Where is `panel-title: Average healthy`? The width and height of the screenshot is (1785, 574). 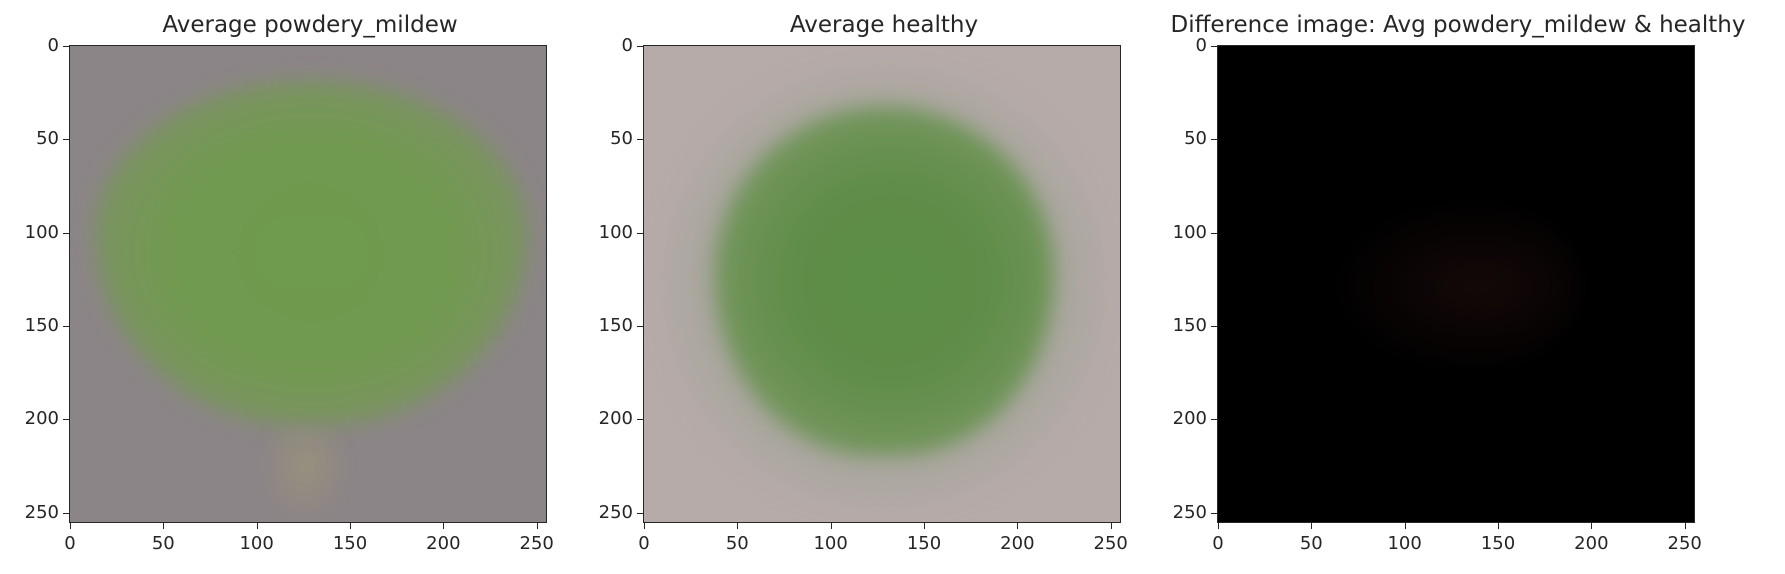
panel-title: Average healthy is located at coordinates (884, 25).